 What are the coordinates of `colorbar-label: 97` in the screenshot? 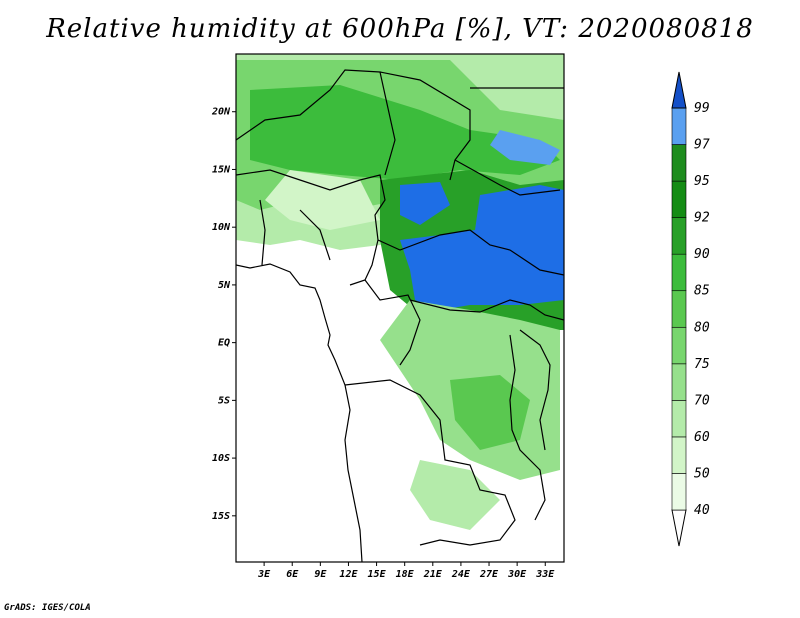 It's located at (702, 145).